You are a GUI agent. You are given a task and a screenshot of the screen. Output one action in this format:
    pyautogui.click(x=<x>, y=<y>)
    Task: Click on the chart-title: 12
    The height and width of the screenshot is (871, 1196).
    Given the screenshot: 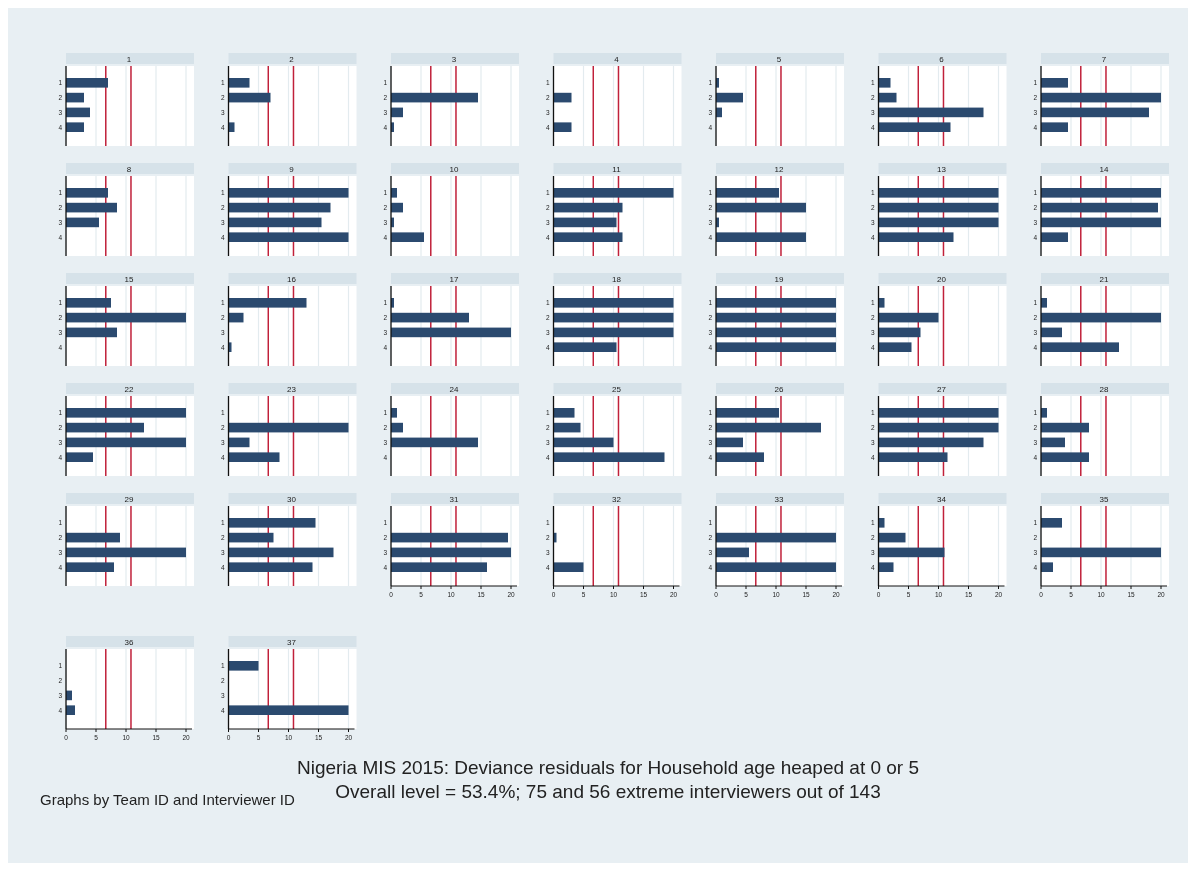 What is the action you would take?
    pyautogui.click(x=779, y=169)
    